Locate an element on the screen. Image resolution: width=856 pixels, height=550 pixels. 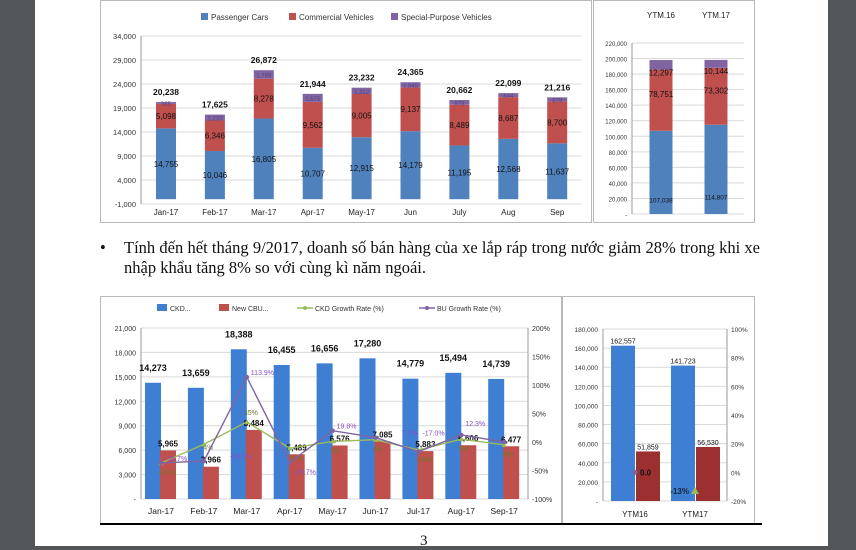
y-tick-label: 200,000 is located at coordinates (616, 61).